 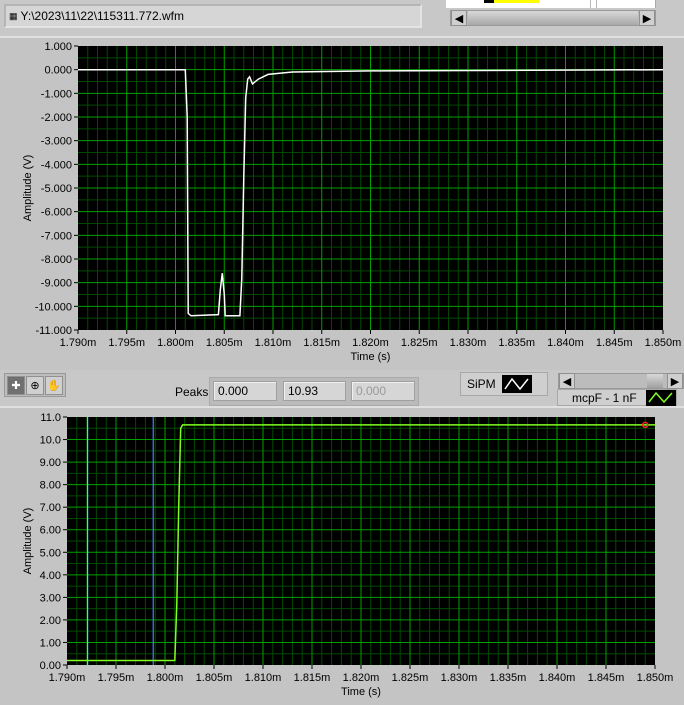 I want to click on legend-label: SiPM, so click(x=481, y=384).